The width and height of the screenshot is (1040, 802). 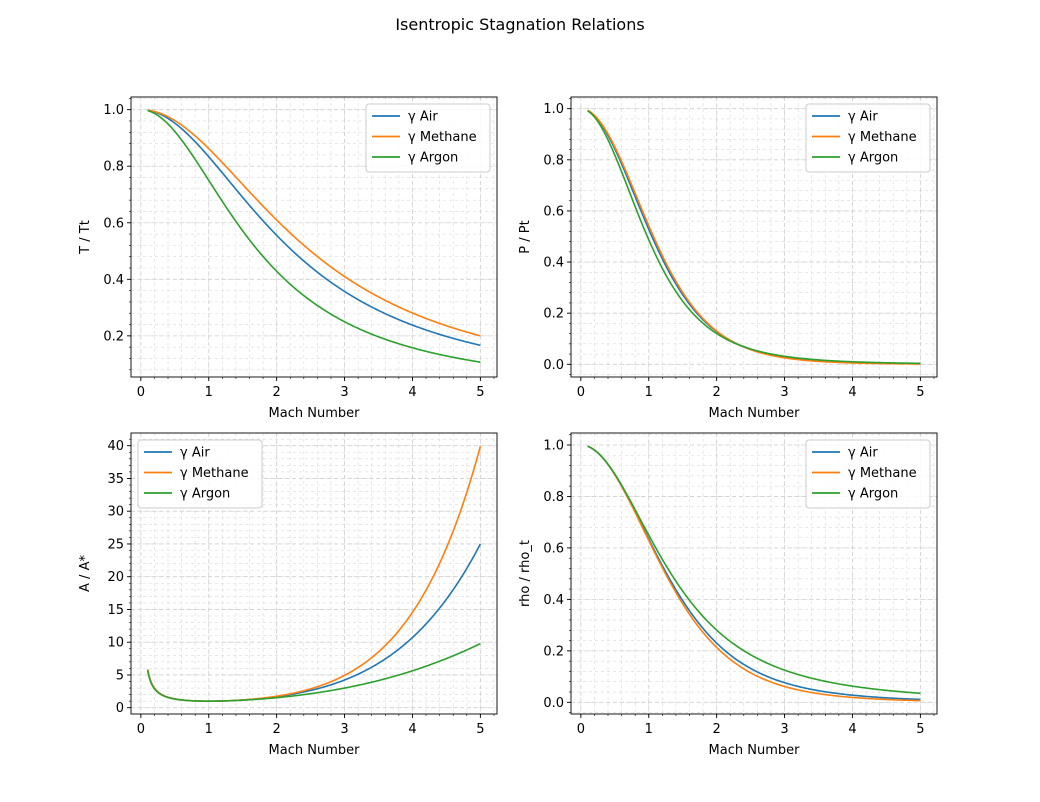 I want to click on y-tick-label: 15, so click(x=115, y=610).